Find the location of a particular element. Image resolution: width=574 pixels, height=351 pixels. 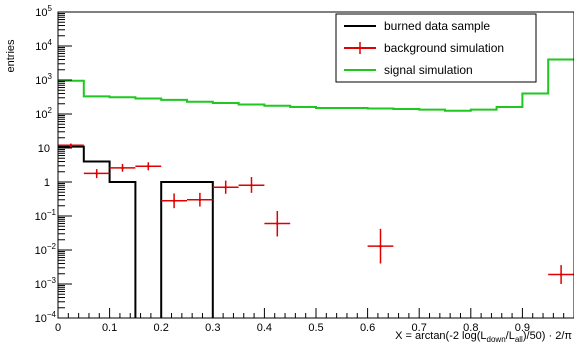

x-axis-label-middle: /L is located at coordinates (510, 336).